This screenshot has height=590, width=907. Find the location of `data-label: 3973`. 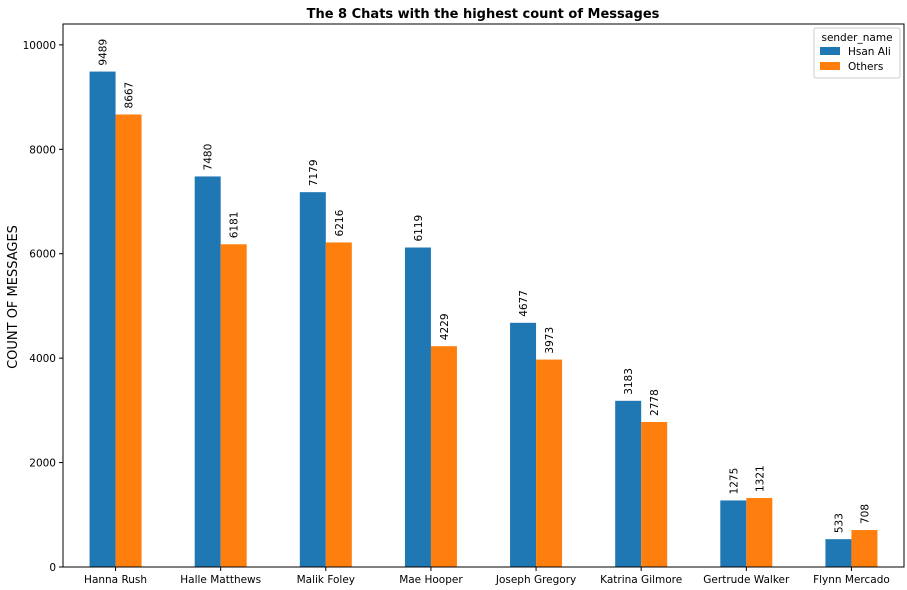

data-label: 3973 is located at coordinates (550, 340).